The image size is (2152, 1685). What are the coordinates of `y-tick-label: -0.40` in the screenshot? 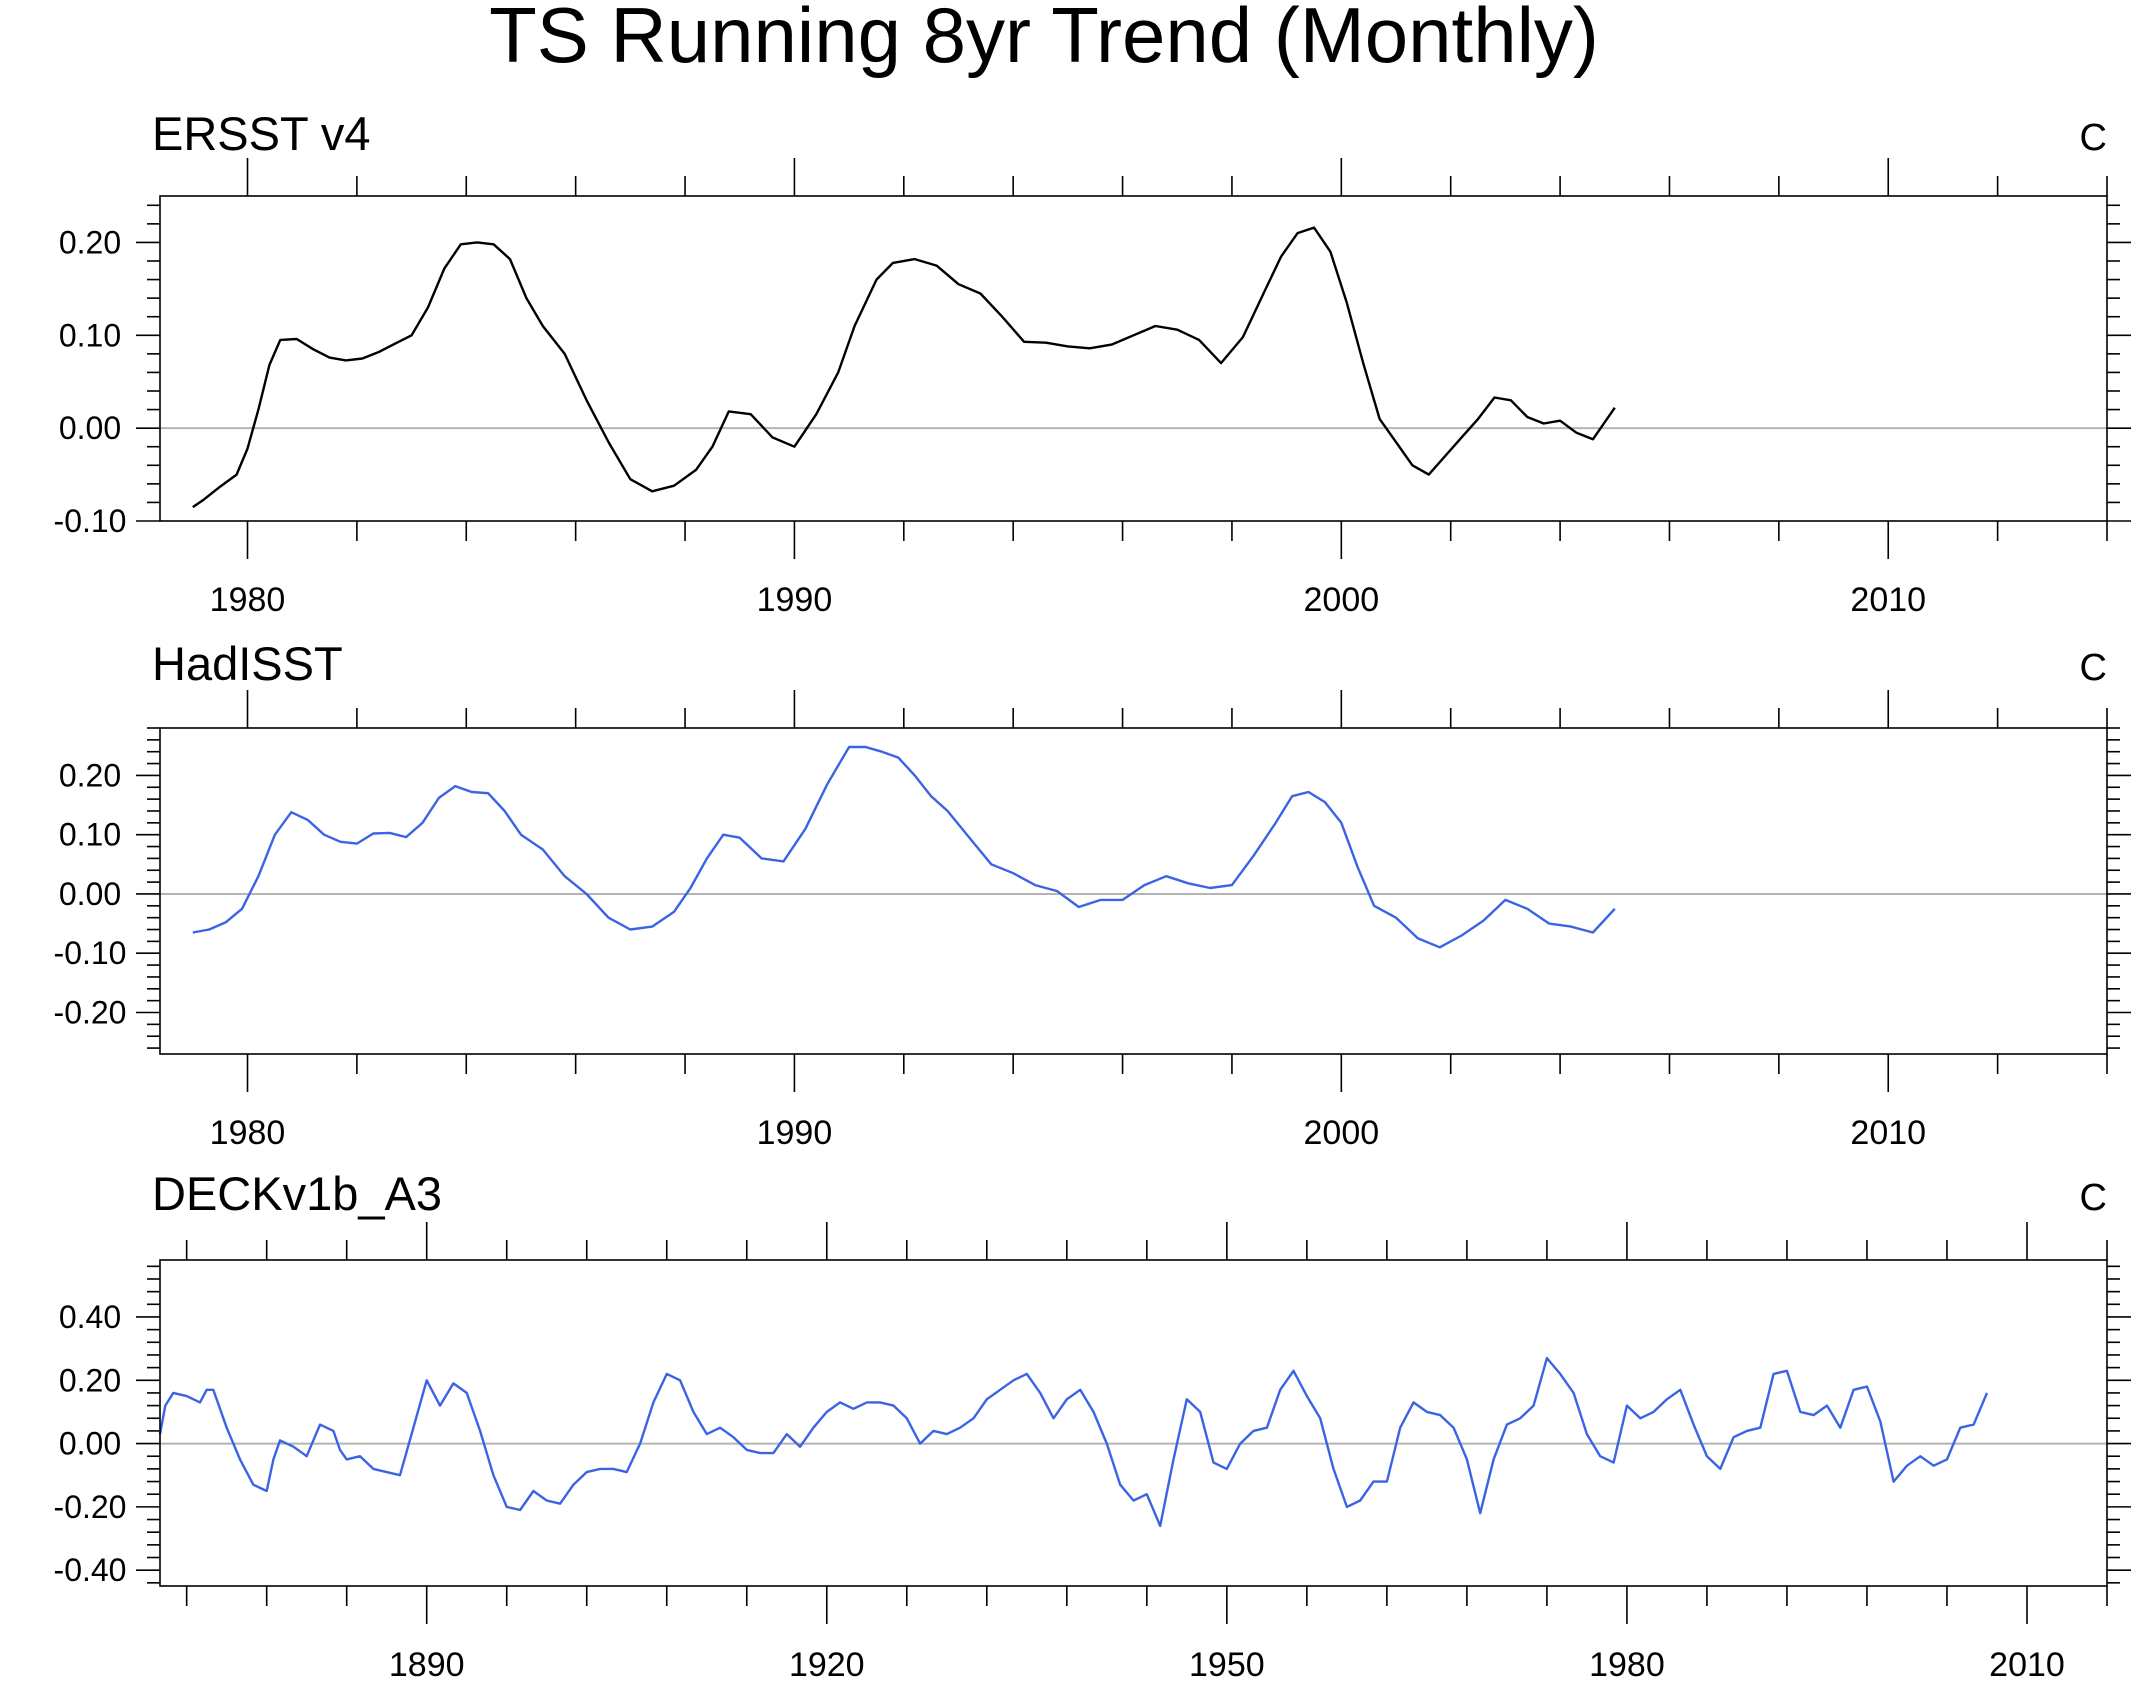 It's located at (90, 1570).